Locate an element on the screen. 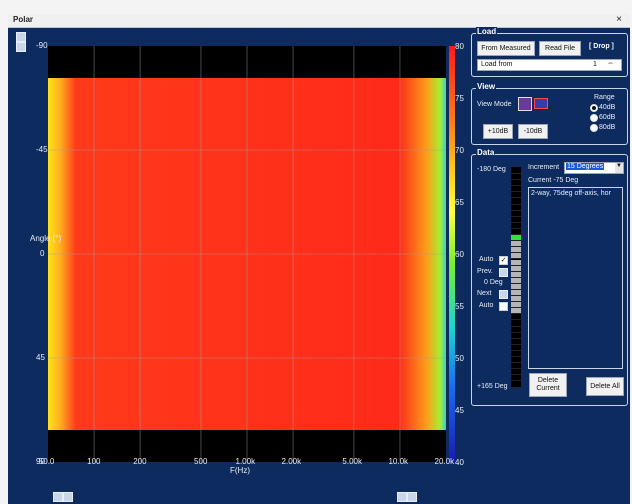  increment-select: 15 Degrees ▼ is located at coordinates (594, 168).